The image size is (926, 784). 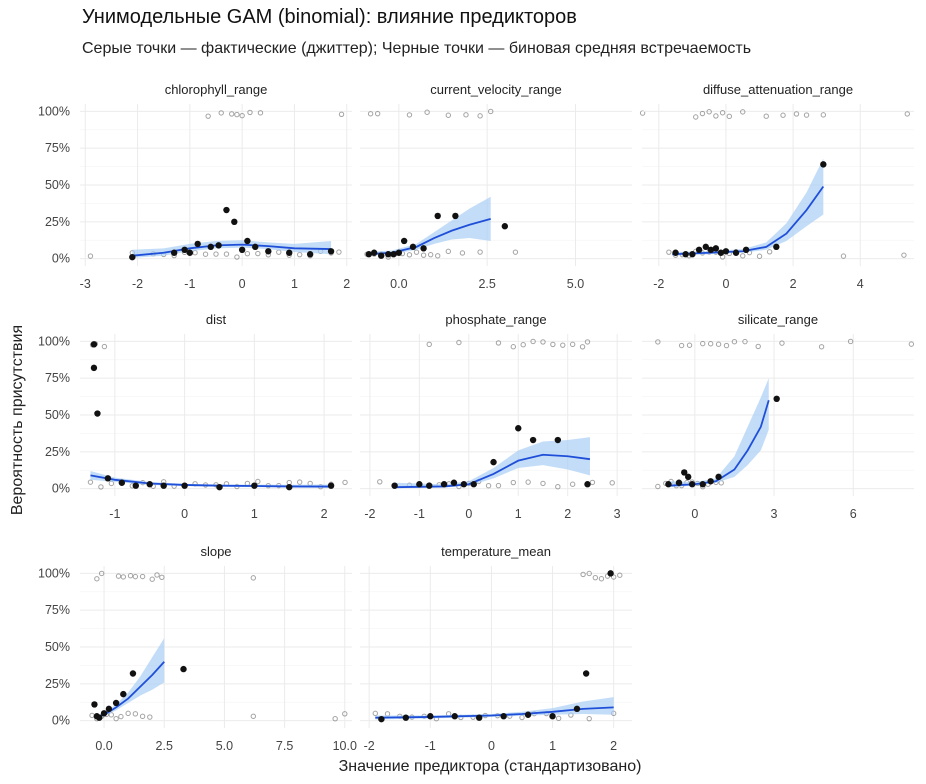 I want to click on x-tick-label: 2.5, so click(x=164, y=746).